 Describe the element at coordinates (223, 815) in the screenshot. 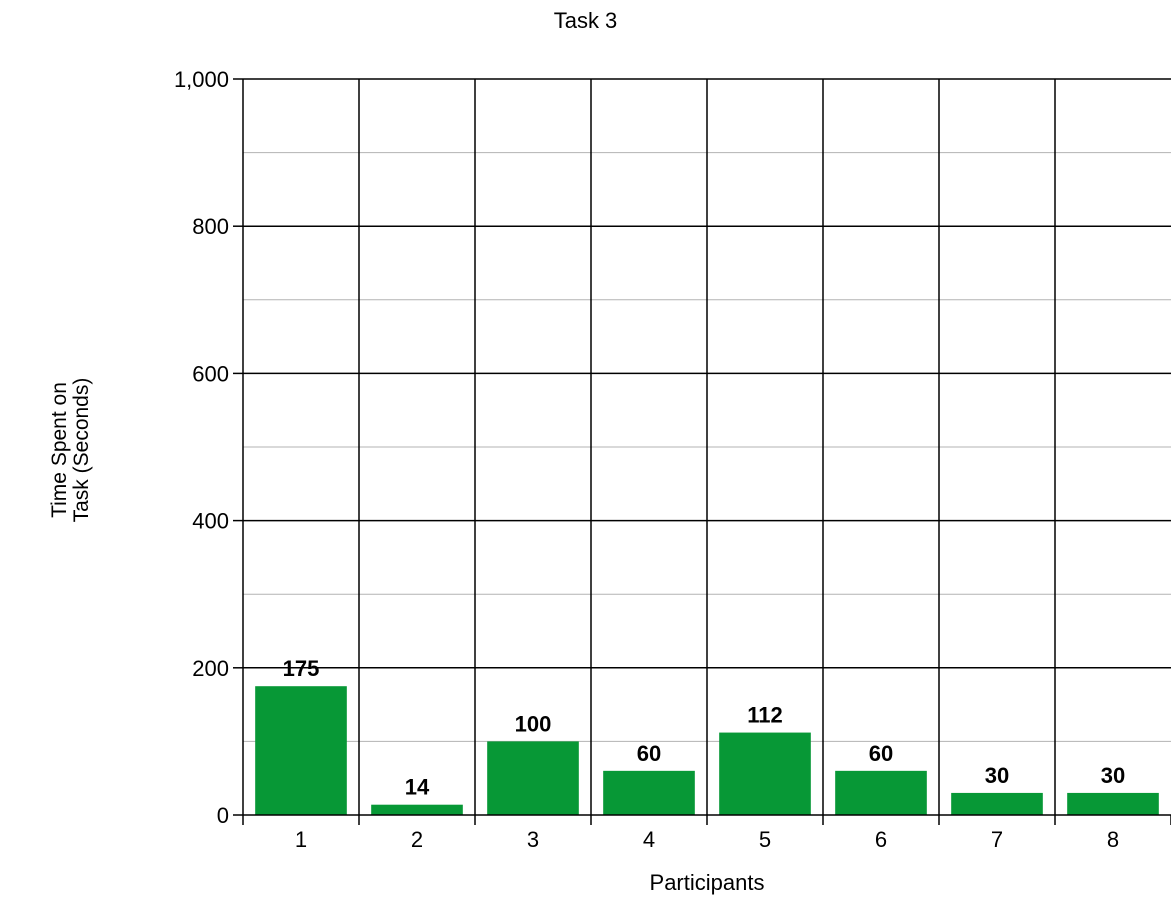

I see `y-tick-label: 0` at that location.